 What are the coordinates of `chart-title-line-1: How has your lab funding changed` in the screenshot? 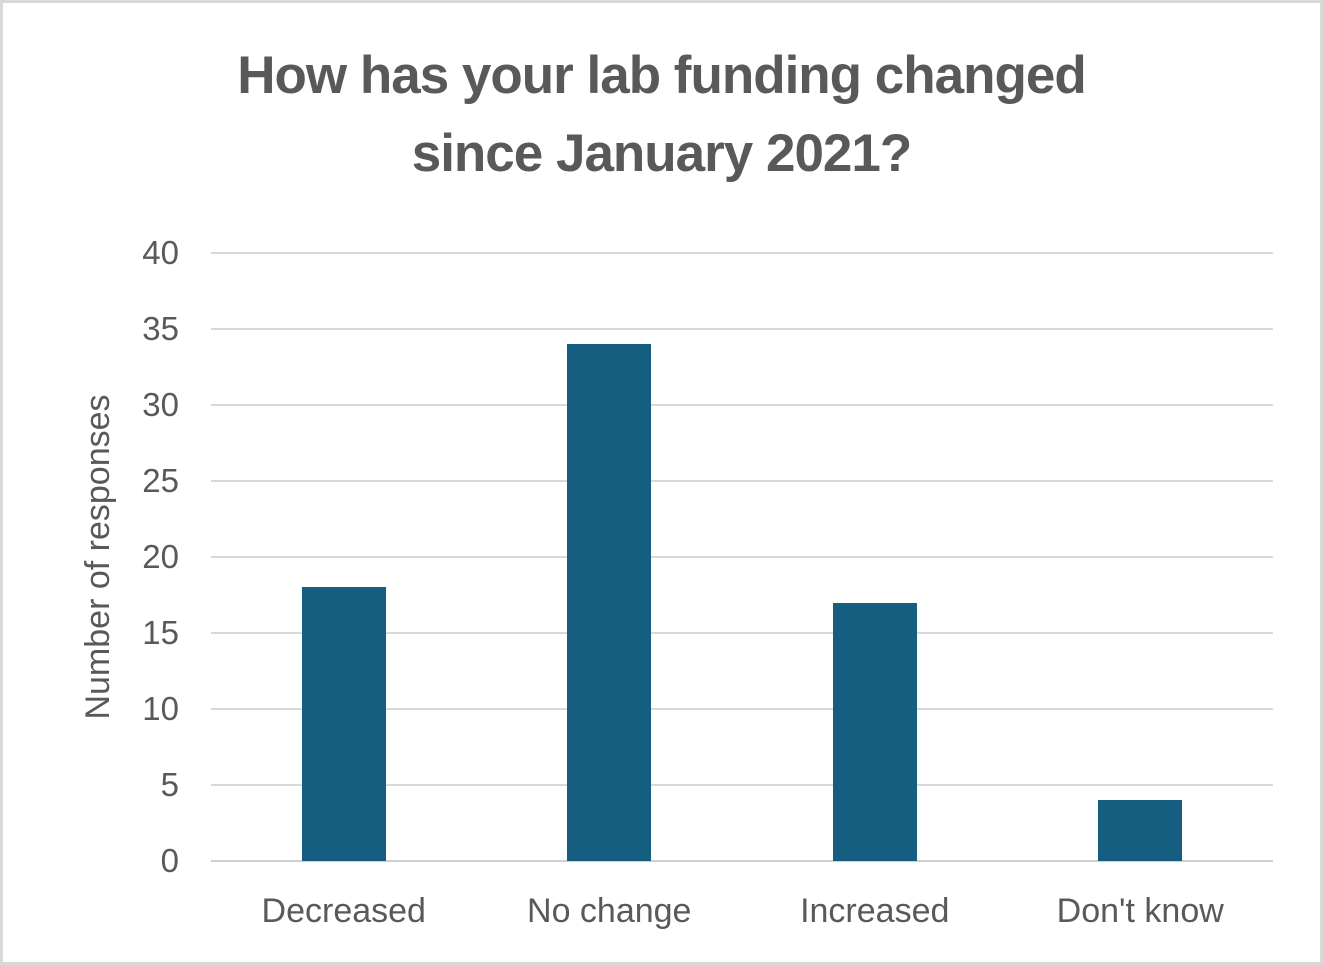 It's located at (661, 75).